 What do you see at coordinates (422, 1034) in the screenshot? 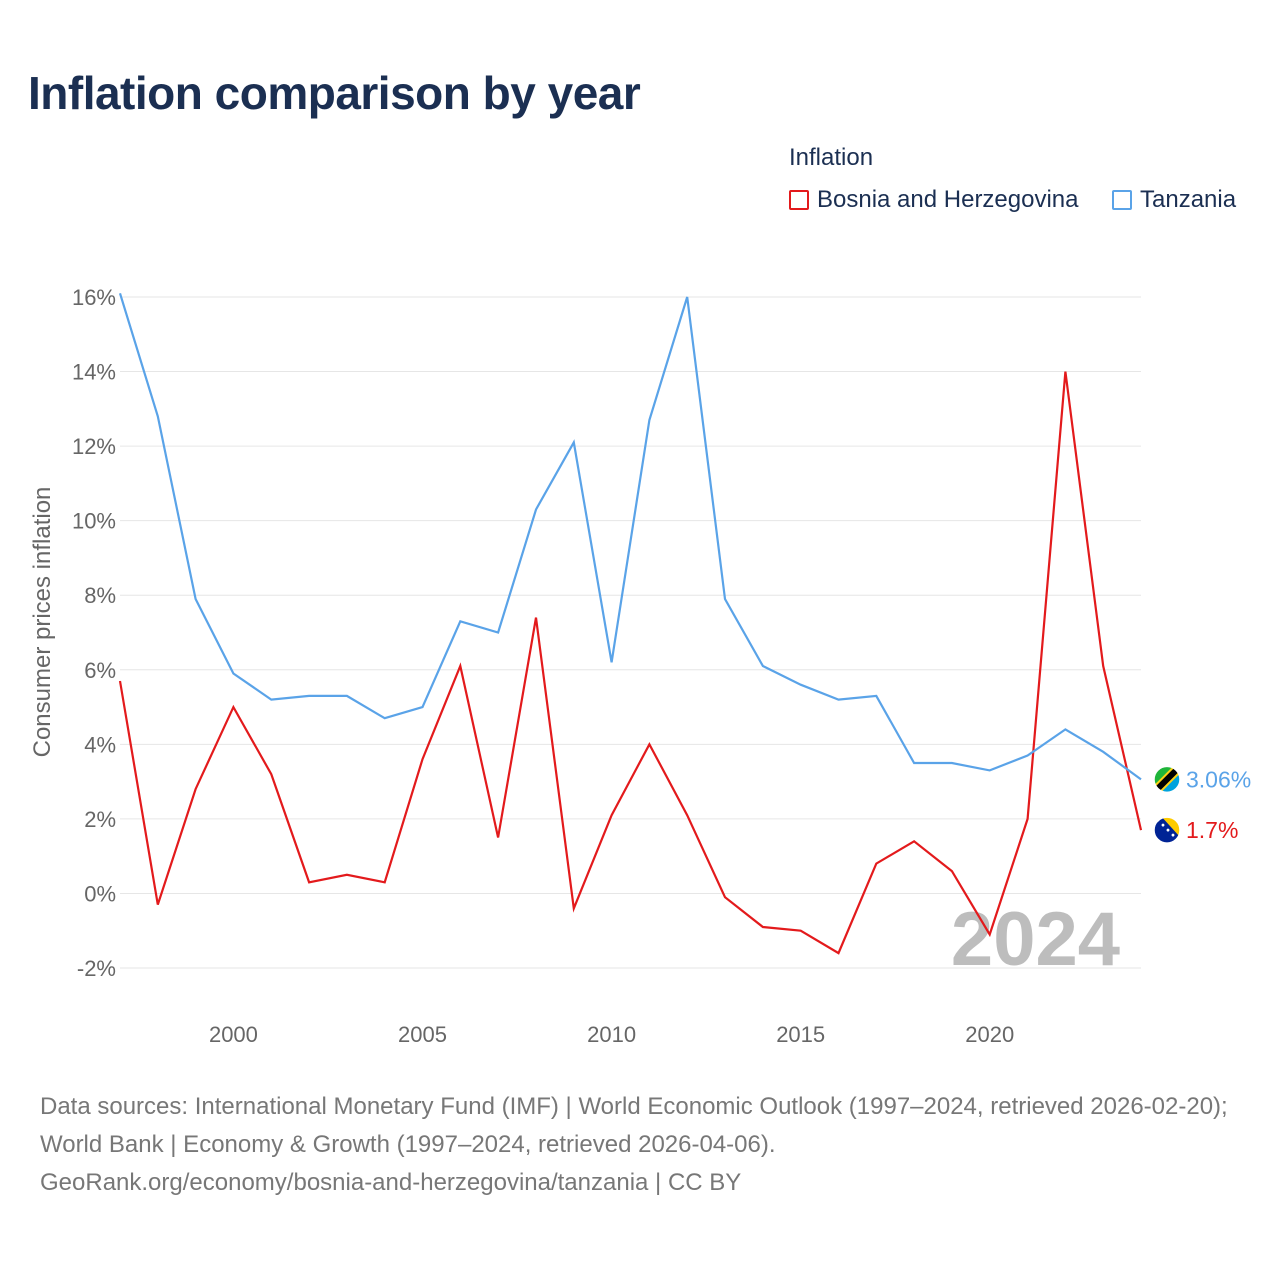
I see `x-tick-label: 2005` at bounding box center [422, 1034].